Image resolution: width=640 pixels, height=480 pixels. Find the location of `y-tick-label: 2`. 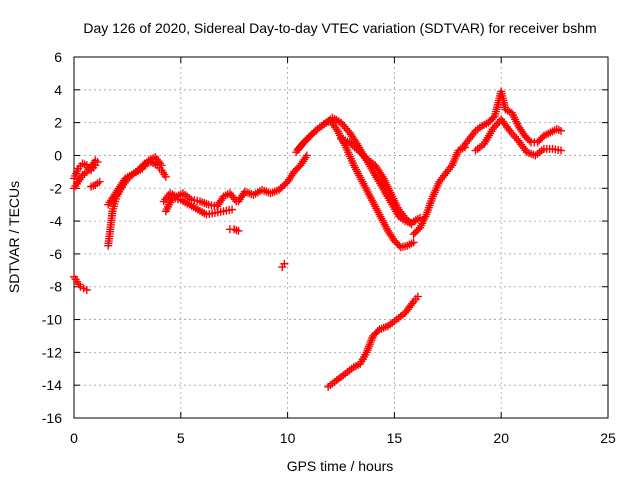

y-tick-label: 2 is located at coordinates (58, 123).